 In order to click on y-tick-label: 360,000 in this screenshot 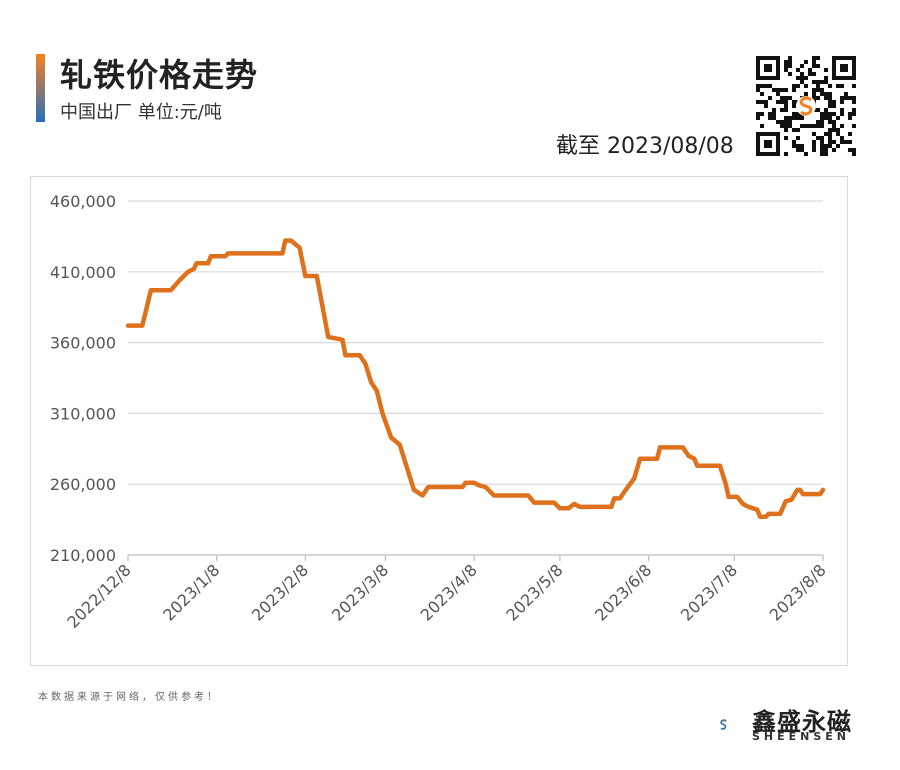, I will do `click(83, 343)`.